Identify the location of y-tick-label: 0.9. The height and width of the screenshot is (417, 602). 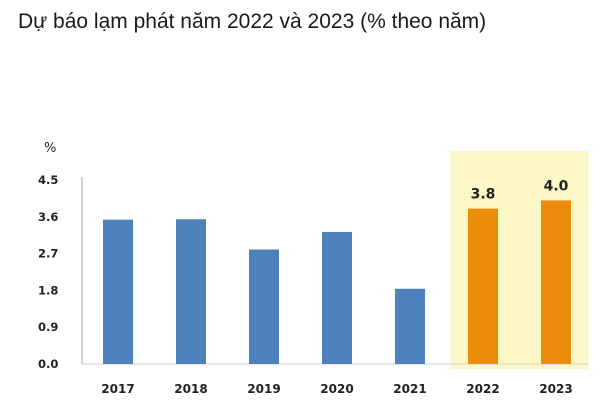
(48, 327).